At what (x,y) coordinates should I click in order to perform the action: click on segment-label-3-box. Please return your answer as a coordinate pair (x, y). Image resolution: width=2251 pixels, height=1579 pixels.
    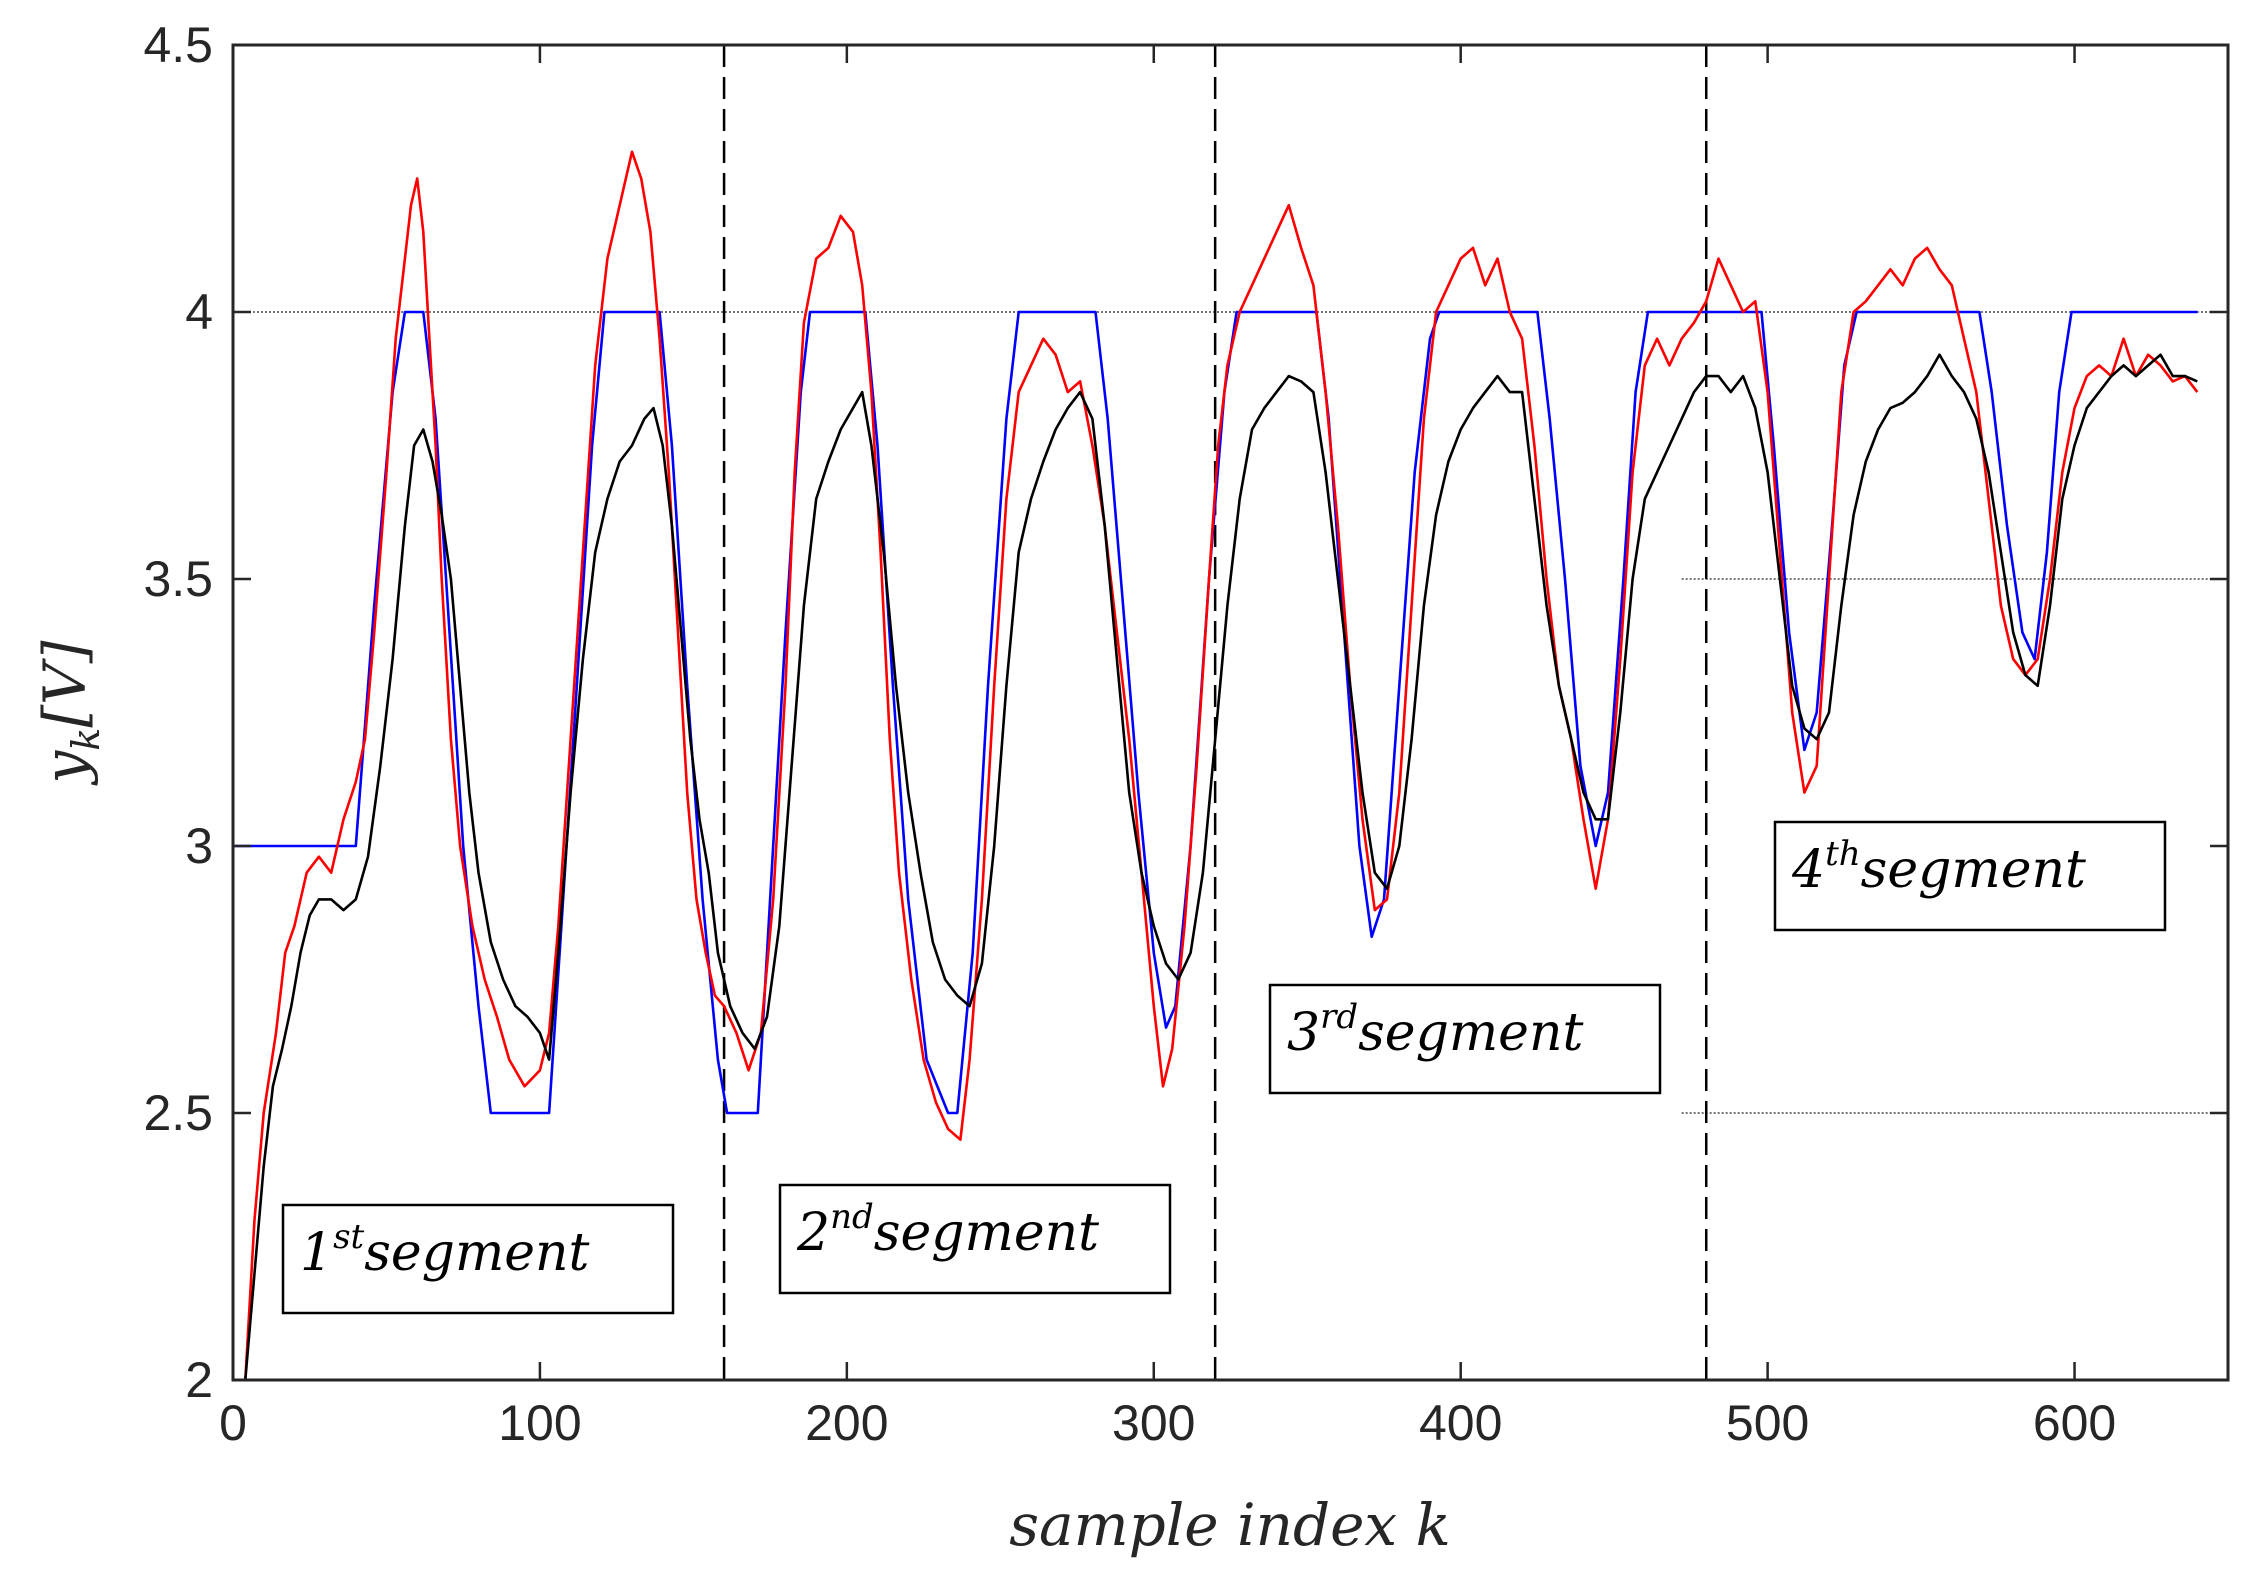
    Looking at the image, I should click on (1465, 1039).